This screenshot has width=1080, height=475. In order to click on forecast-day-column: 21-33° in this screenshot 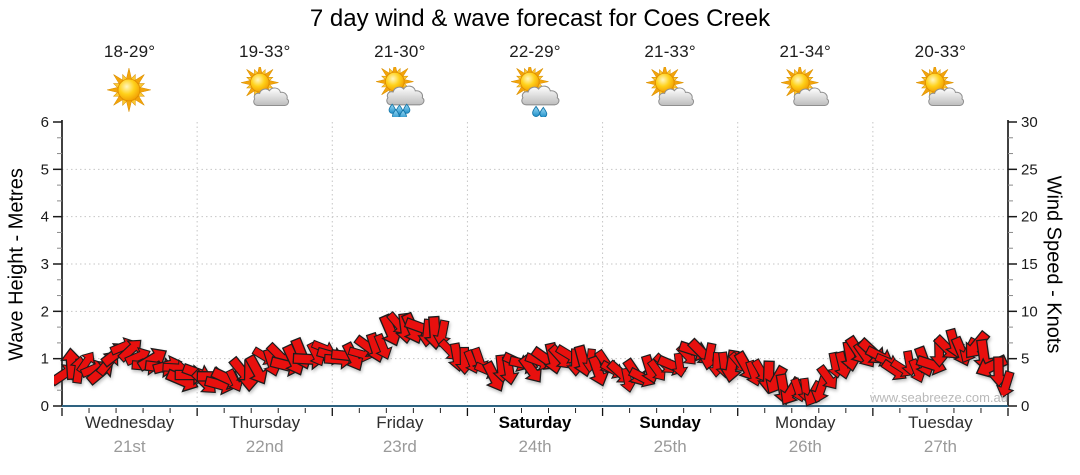, I will do `click(670, 79)`.